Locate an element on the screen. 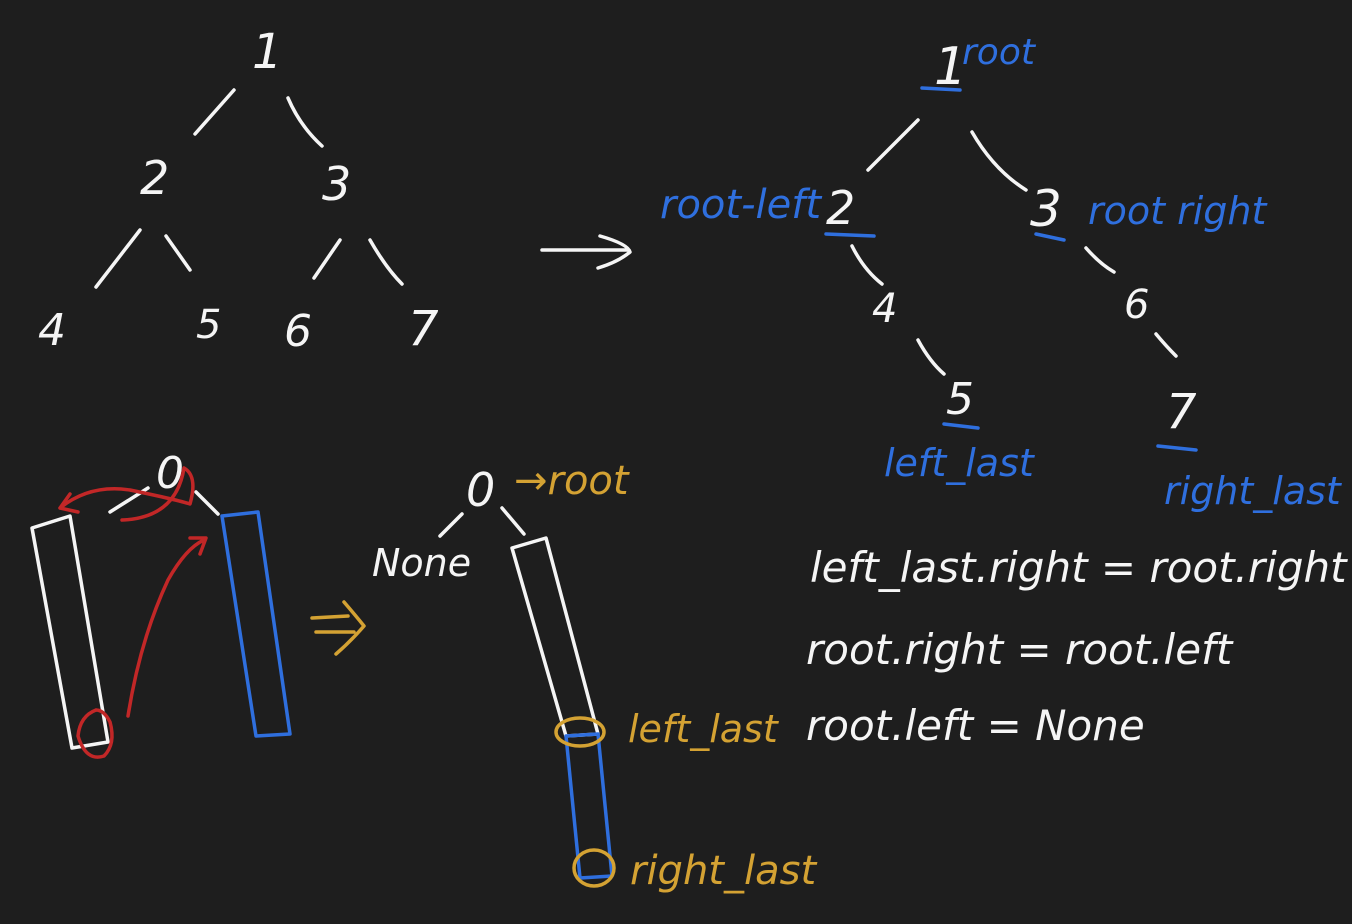 This screenshot has width=1352, height=924. left-subtree-bar is located at coordinates (70, 632).